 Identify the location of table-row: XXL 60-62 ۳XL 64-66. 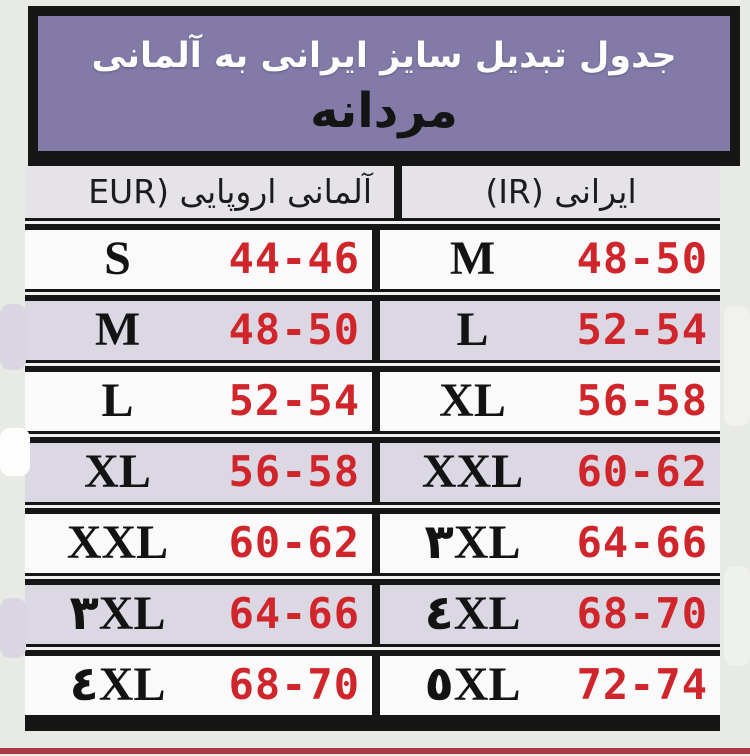
(372, 543).